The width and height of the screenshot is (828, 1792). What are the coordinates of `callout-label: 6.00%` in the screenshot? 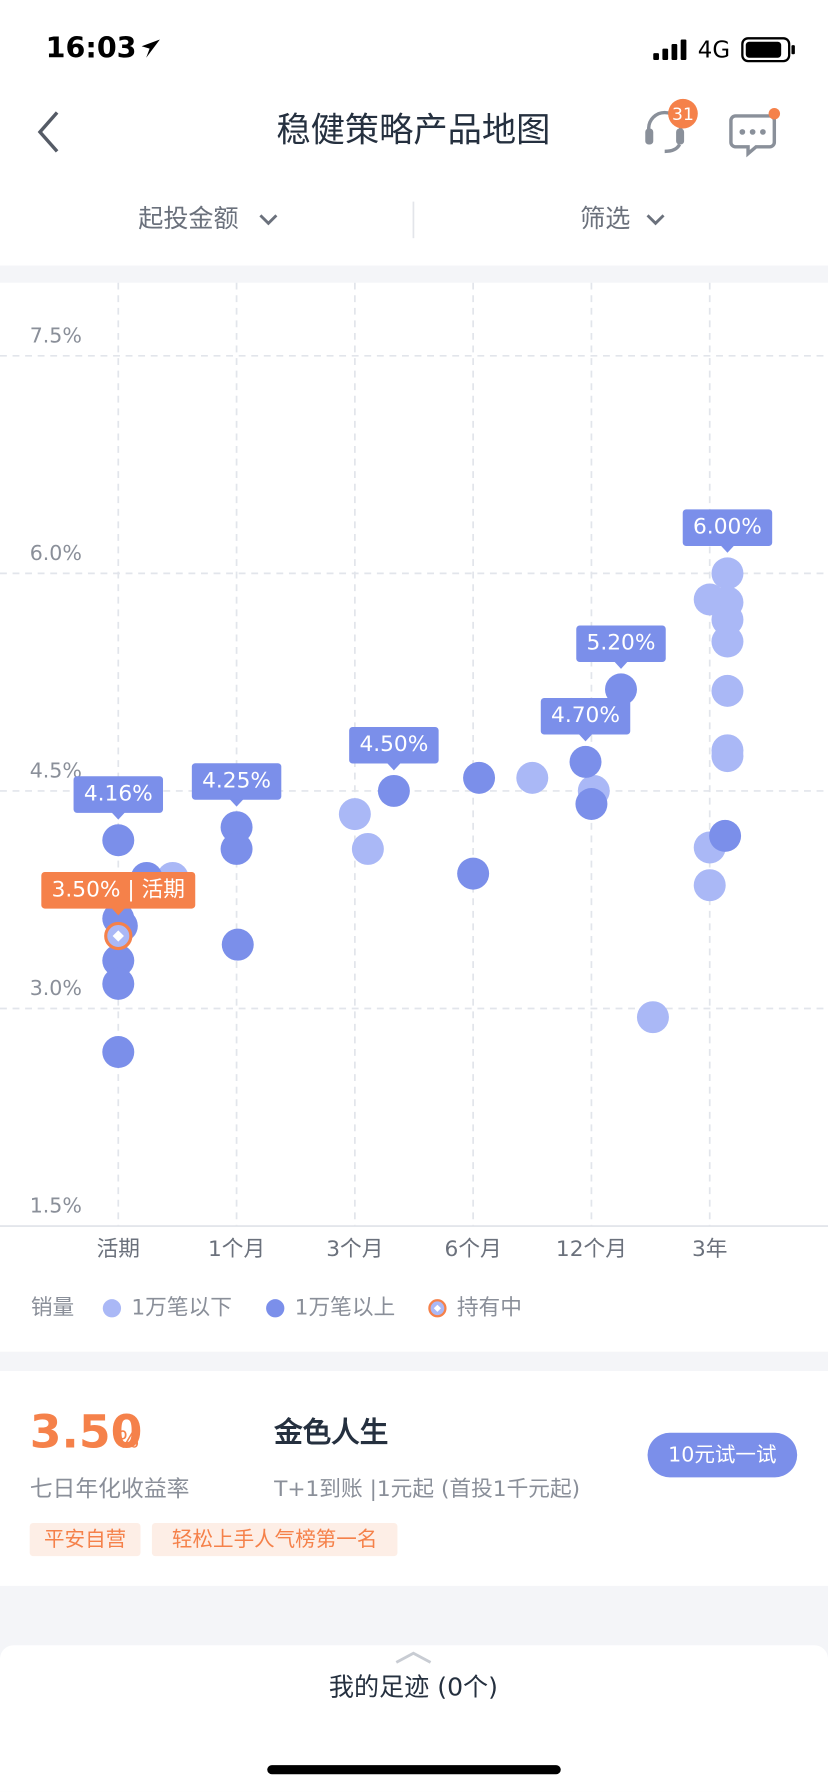 It's located at (727, 527).